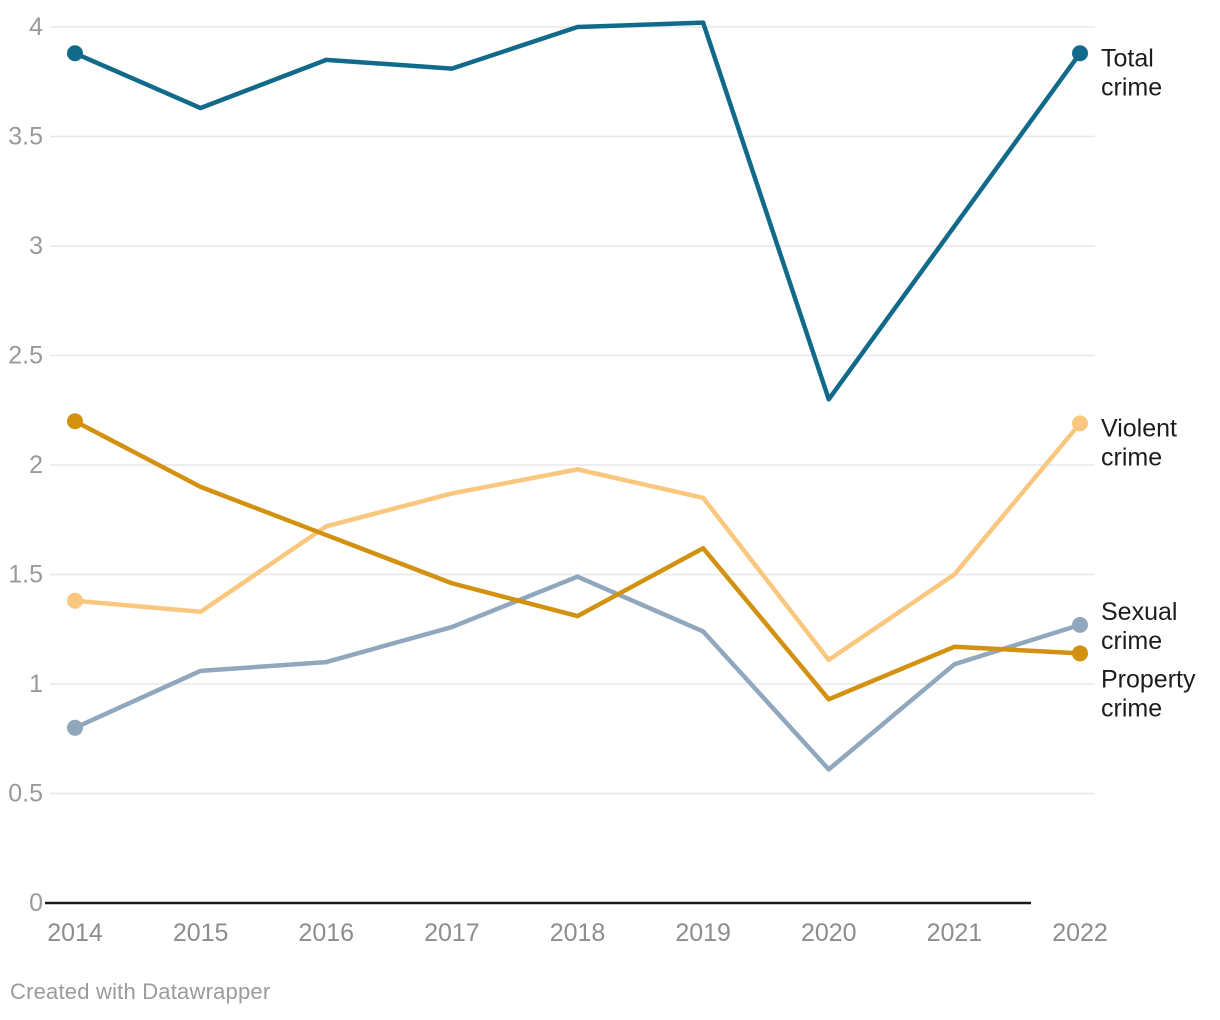  I want to click on x-tick-label: 2018, so click(578, 933).